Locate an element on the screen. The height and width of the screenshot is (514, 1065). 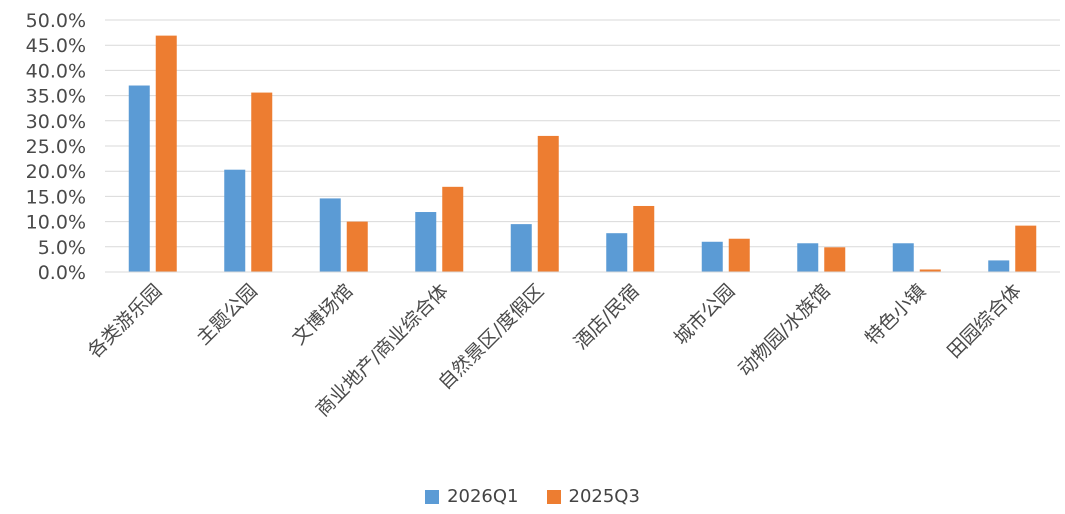
y-tick-label: 15.0% is located at coordinates (56, 197).